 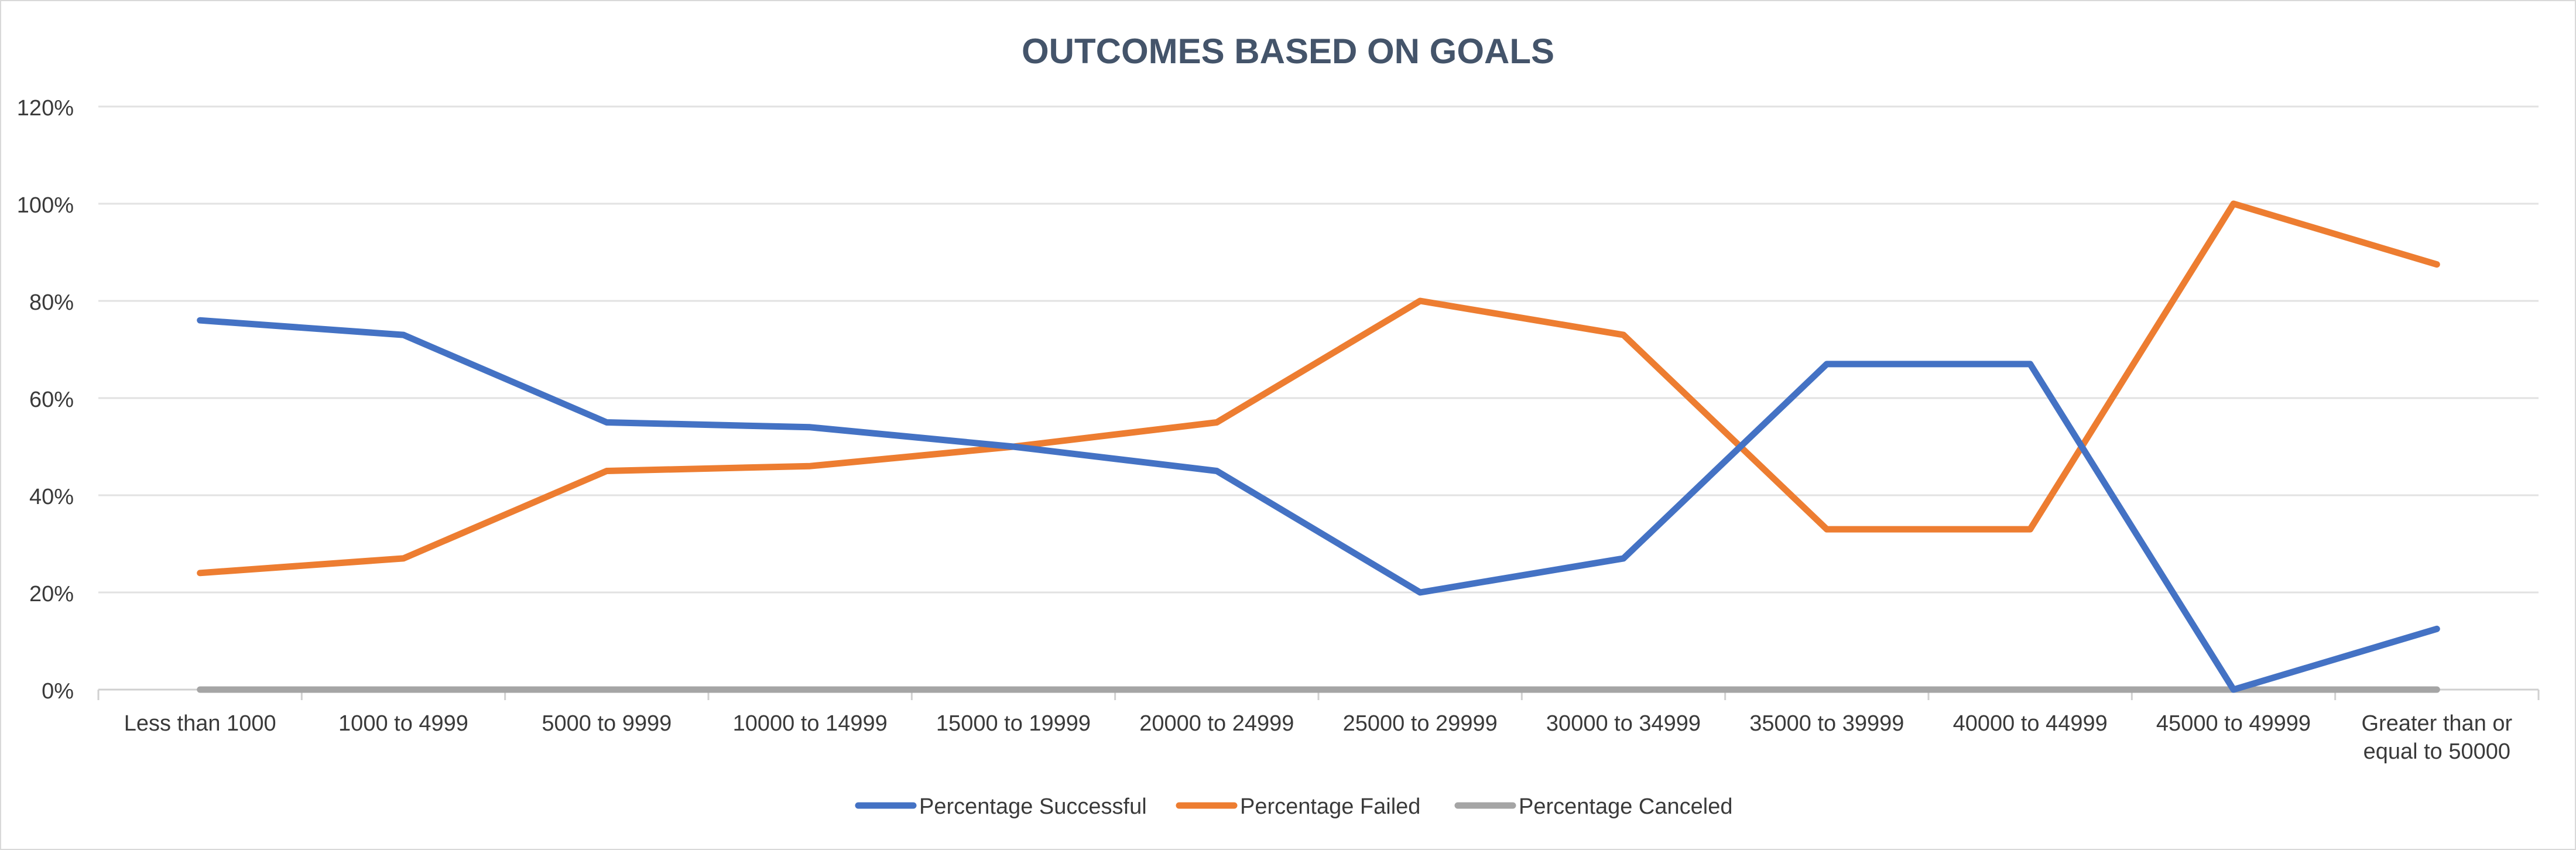 What do you see at coordinates (403, 723) in the screenshot?
I see `x-tick-label: 1000 to 4999` at bounding box center [403, 723].